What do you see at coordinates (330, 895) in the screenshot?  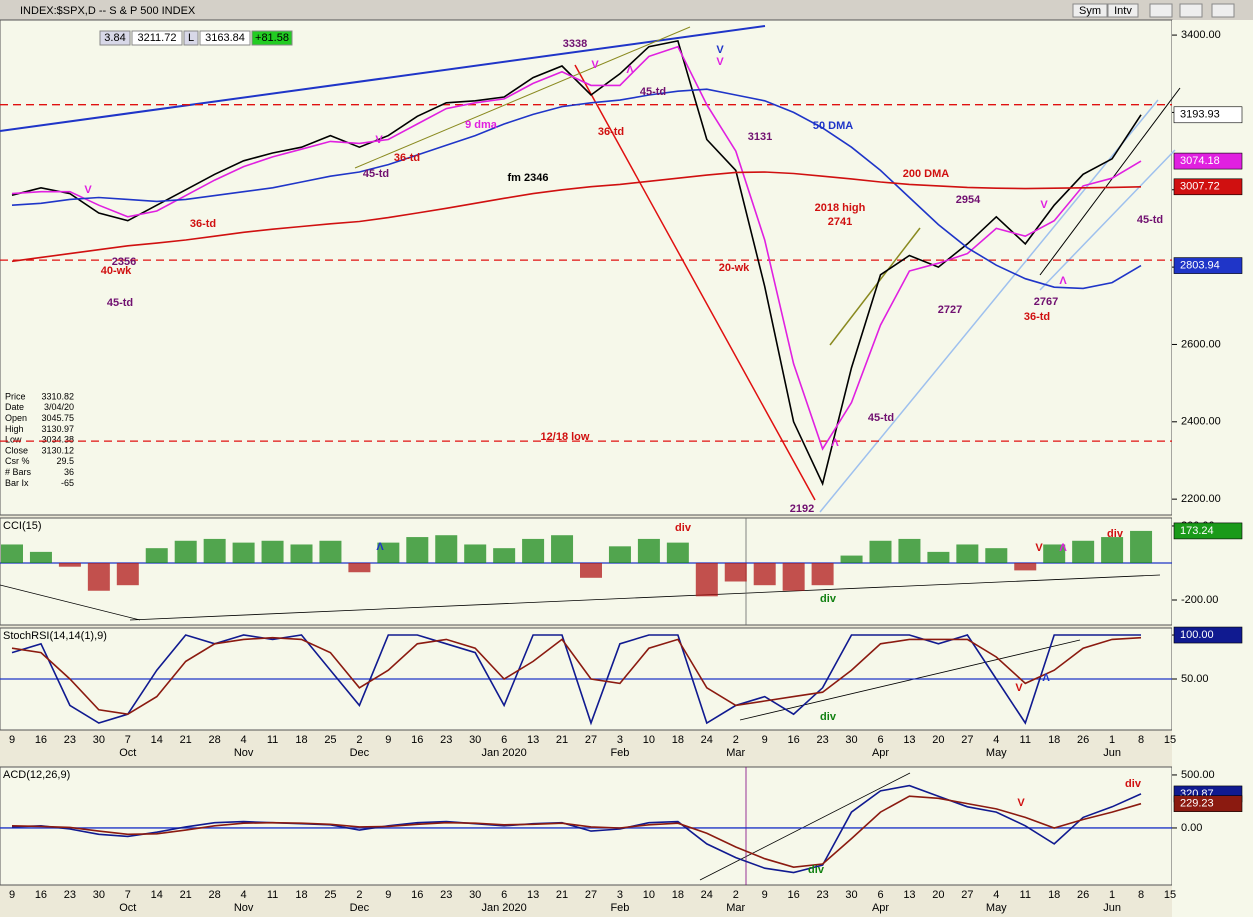 I see `x-tick-label: 25` at bounding box center [330, 895].